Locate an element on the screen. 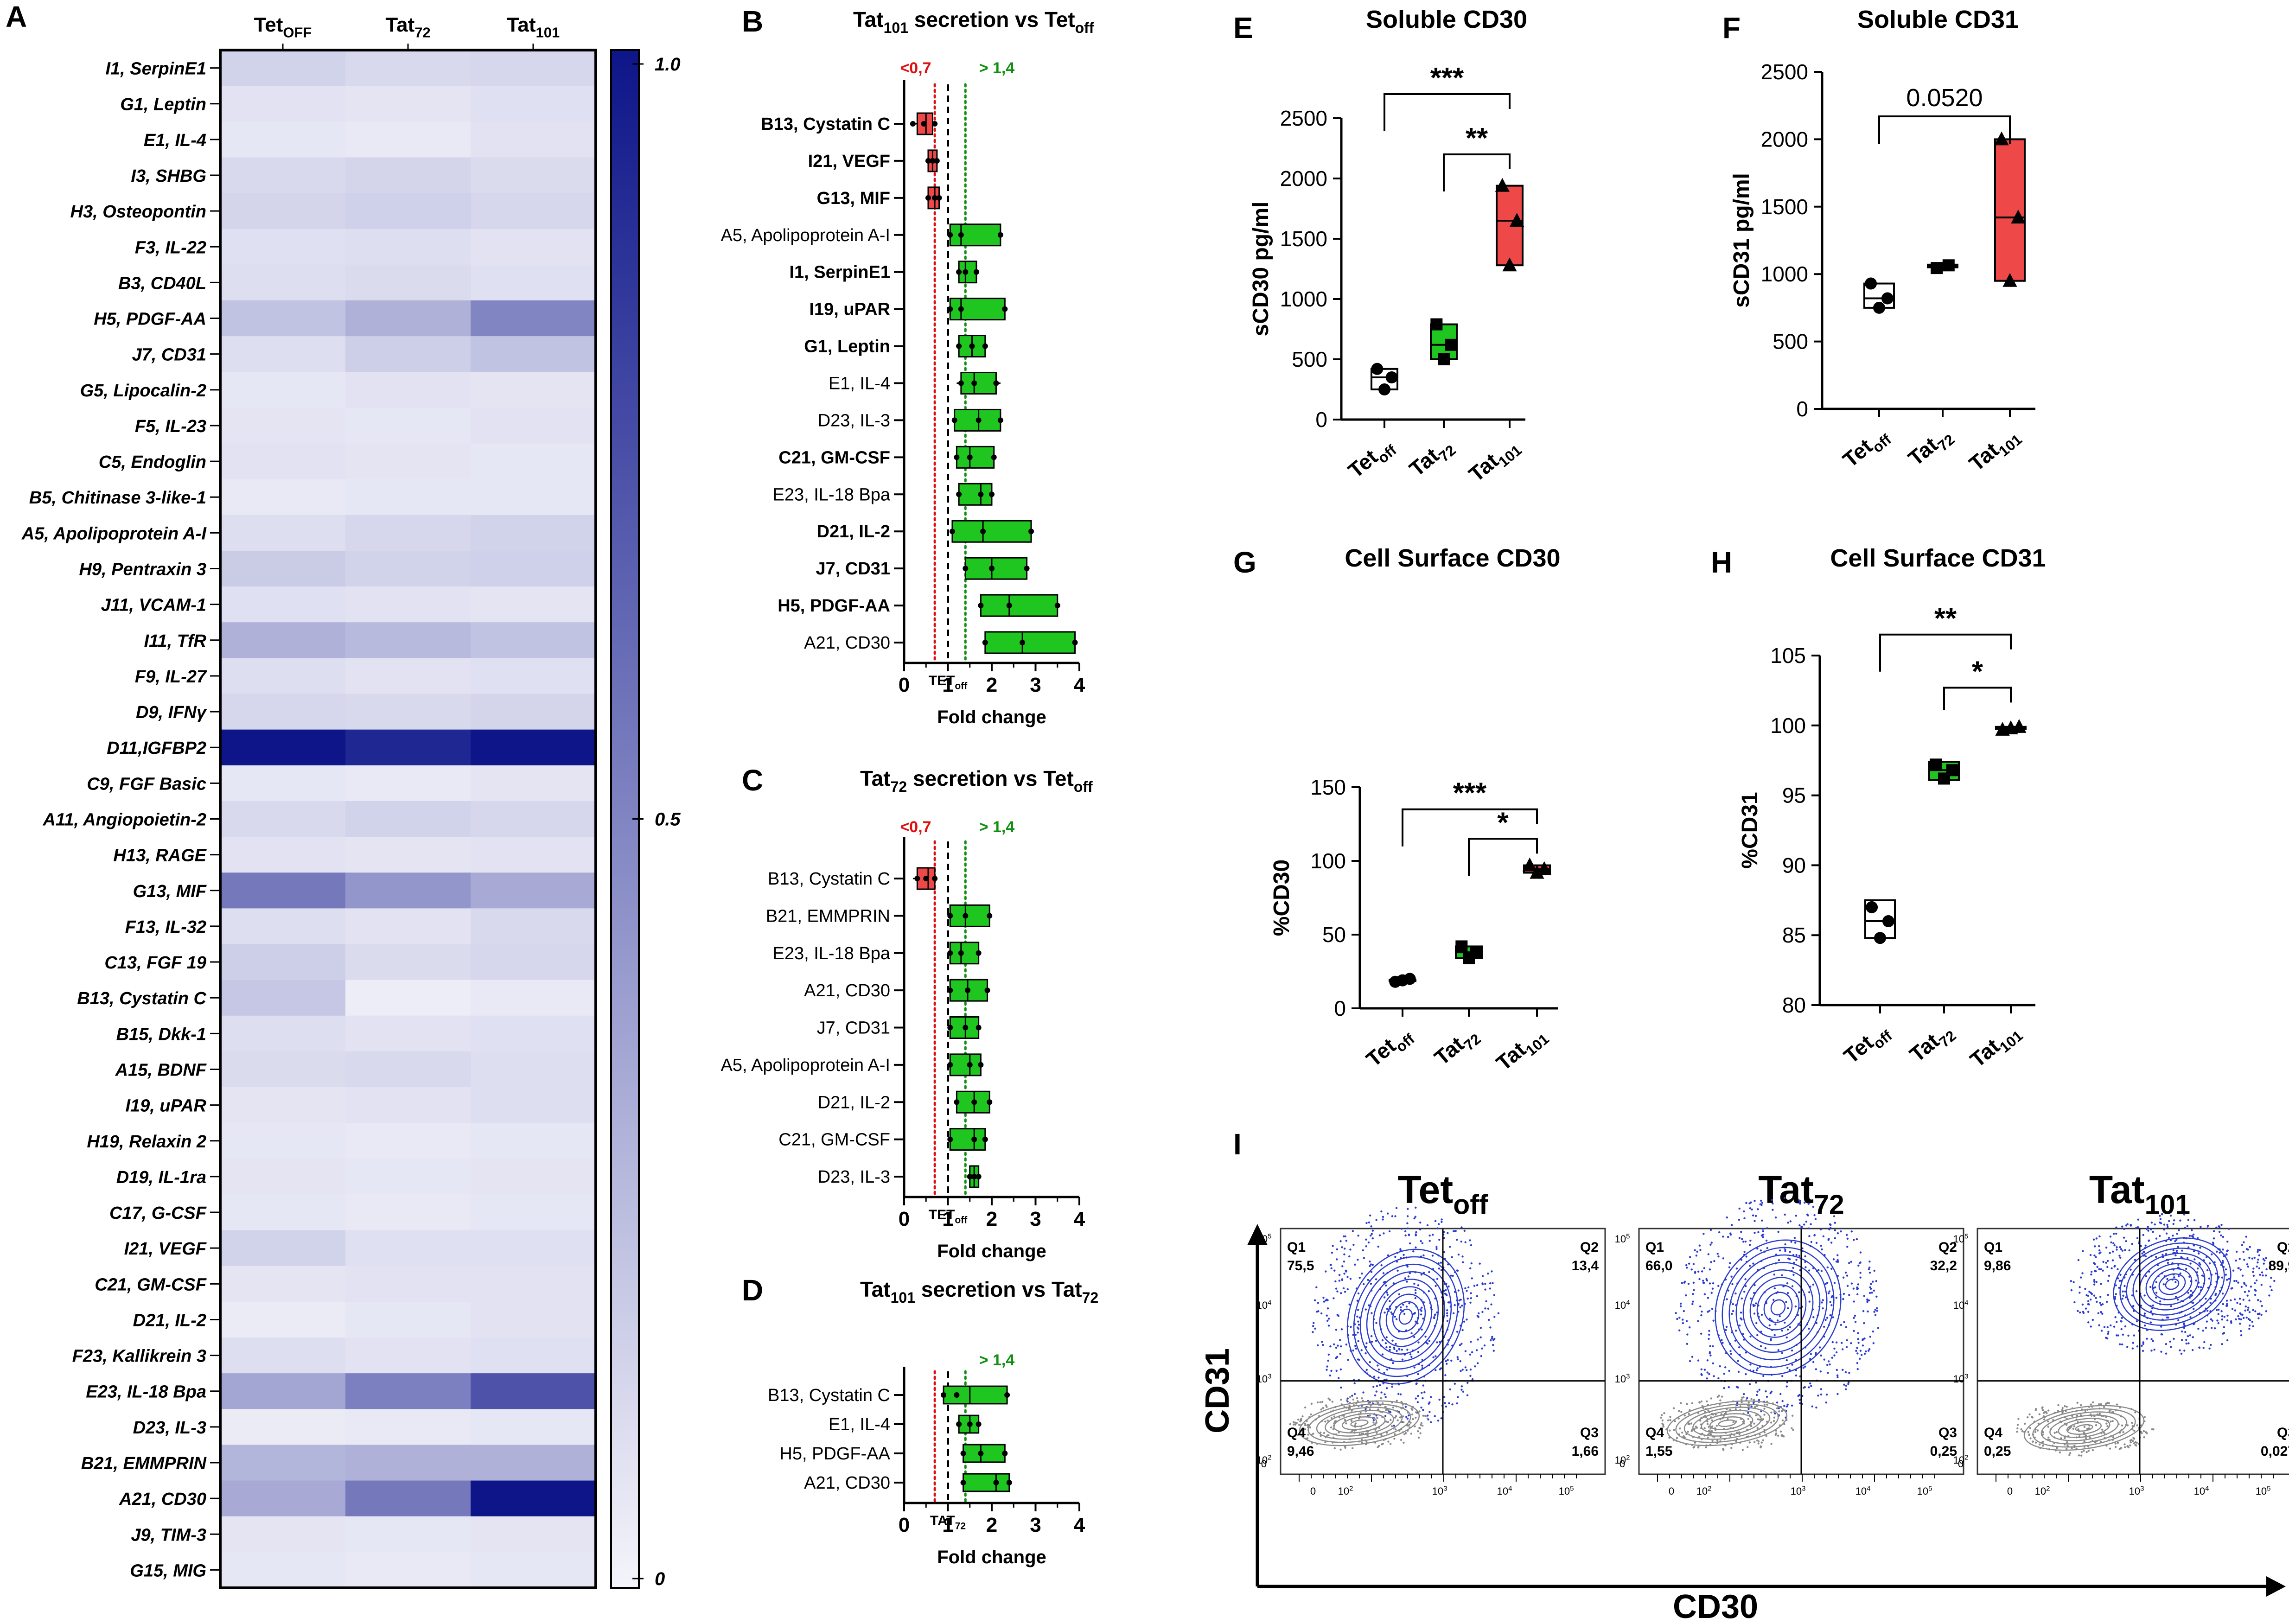 The height and width of the screenshot is (1624, 2289). x-tick-label: 0 is located at coordinates (904, 1219).